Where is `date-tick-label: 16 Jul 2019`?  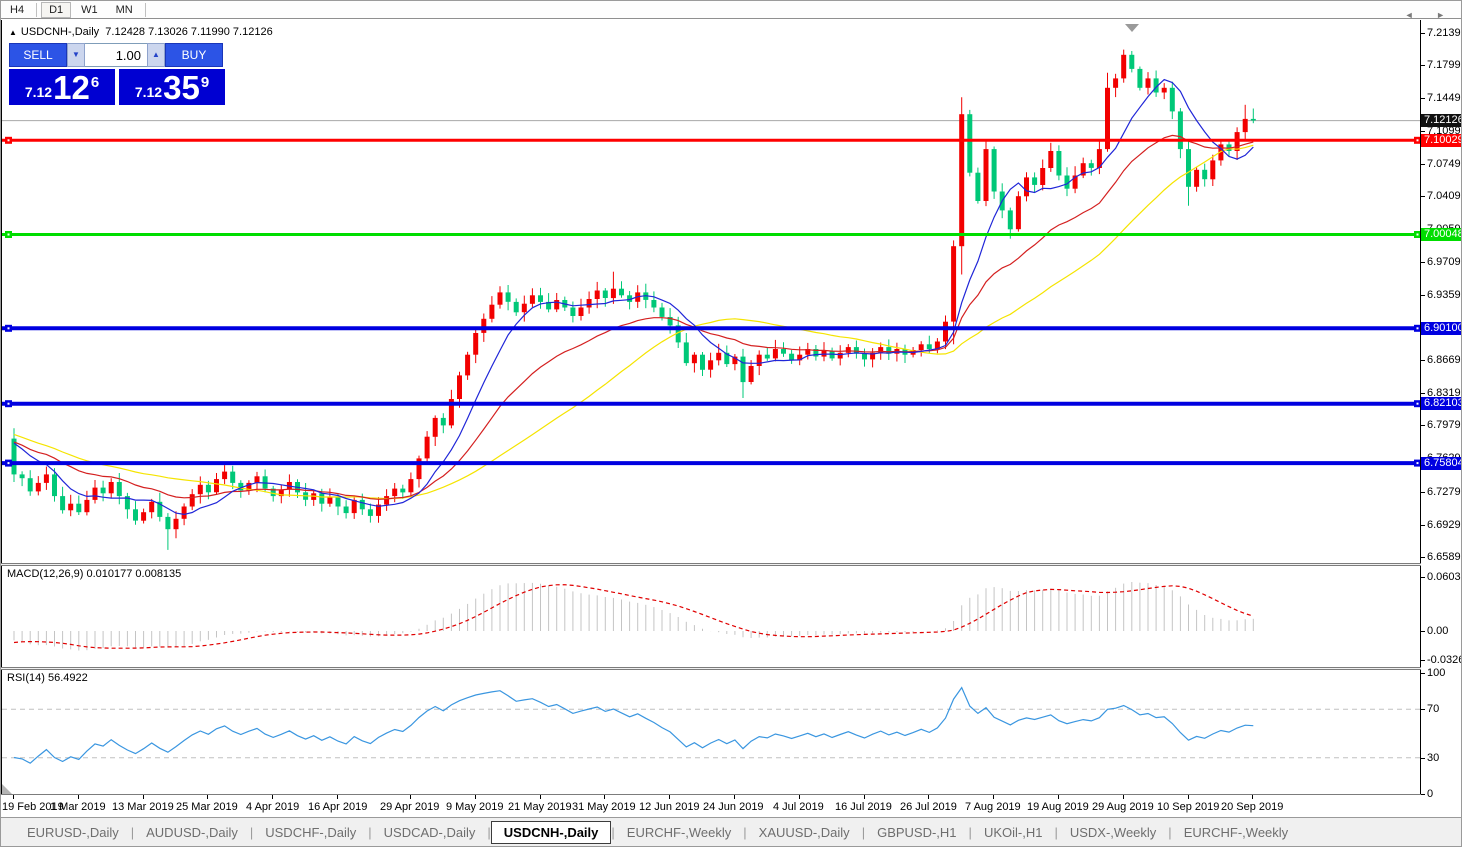 date-tick-label: 16 Jul 2019 is located at coordinates (863, 807).